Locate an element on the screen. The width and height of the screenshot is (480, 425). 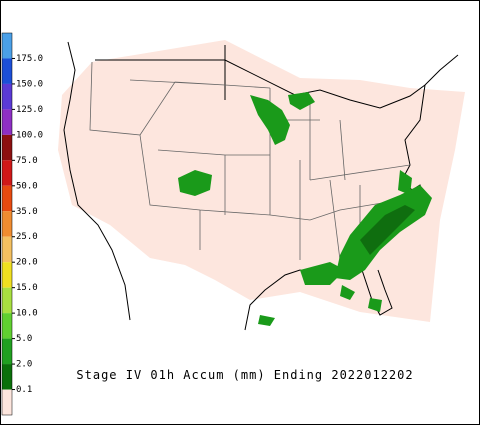
legend-border is located at coordinates (7, 224).